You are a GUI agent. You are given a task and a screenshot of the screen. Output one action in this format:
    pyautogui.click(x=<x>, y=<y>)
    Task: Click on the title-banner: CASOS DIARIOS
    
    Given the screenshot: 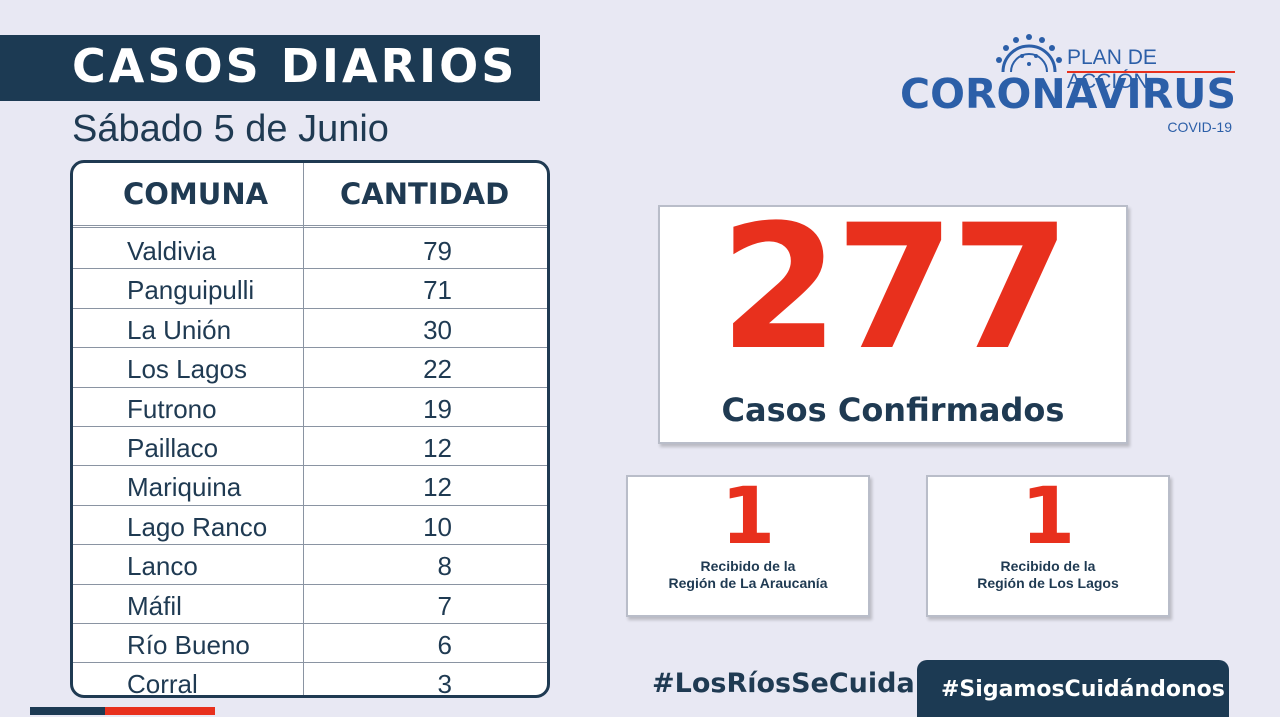 What is the action you would take?
    pyautogui.click(x=270, y=68)
    